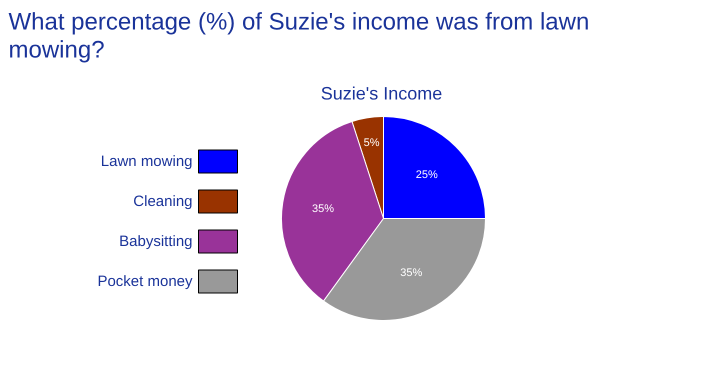 Image resolution: width=716 pixels, height=367 pixels. What do you see at coordinates (427, 175) in the screenshot?
I see `data-label: 25%` at bounding box center [427, 175].